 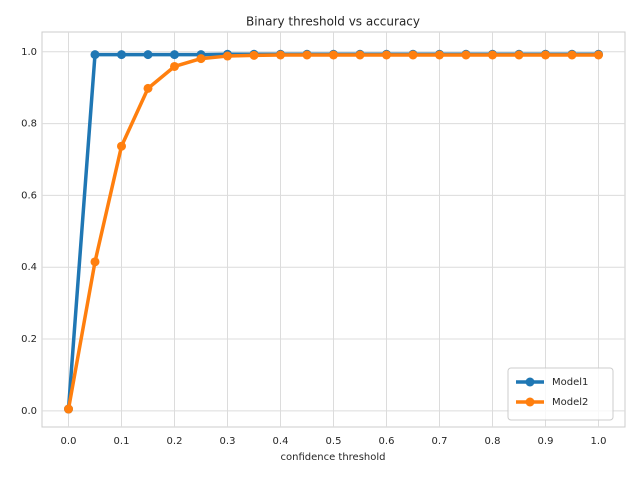 What do you see at coordinates (493, 441) in the screenshot?
I see `x-tick-label: 0.8` at bounding box center [493, 441].